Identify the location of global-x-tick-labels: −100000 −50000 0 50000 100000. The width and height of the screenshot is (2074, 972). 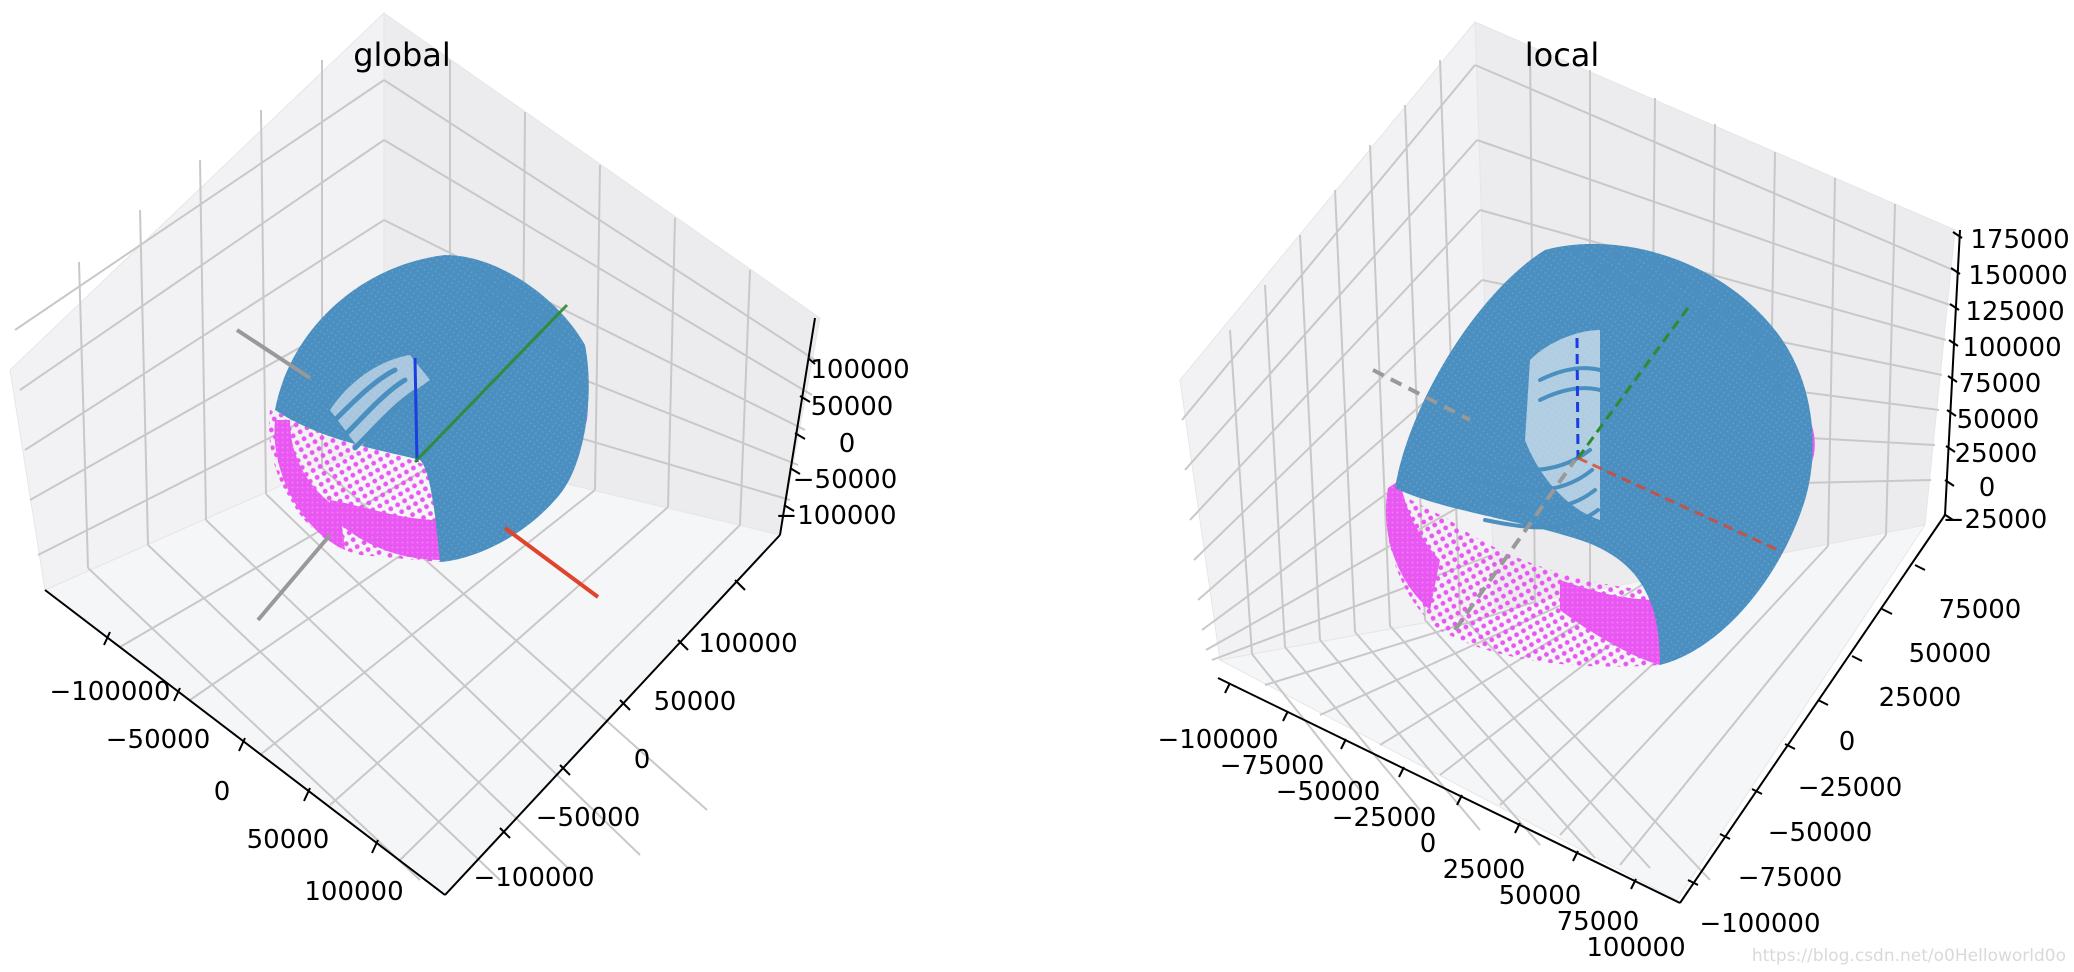
(226, 792).